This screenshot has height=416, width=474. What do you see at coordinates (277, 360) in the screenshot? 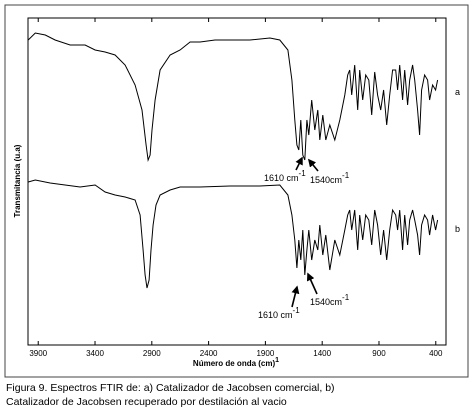
I see `x-axis-title-sup: 1` at bounding box center [277, 360].